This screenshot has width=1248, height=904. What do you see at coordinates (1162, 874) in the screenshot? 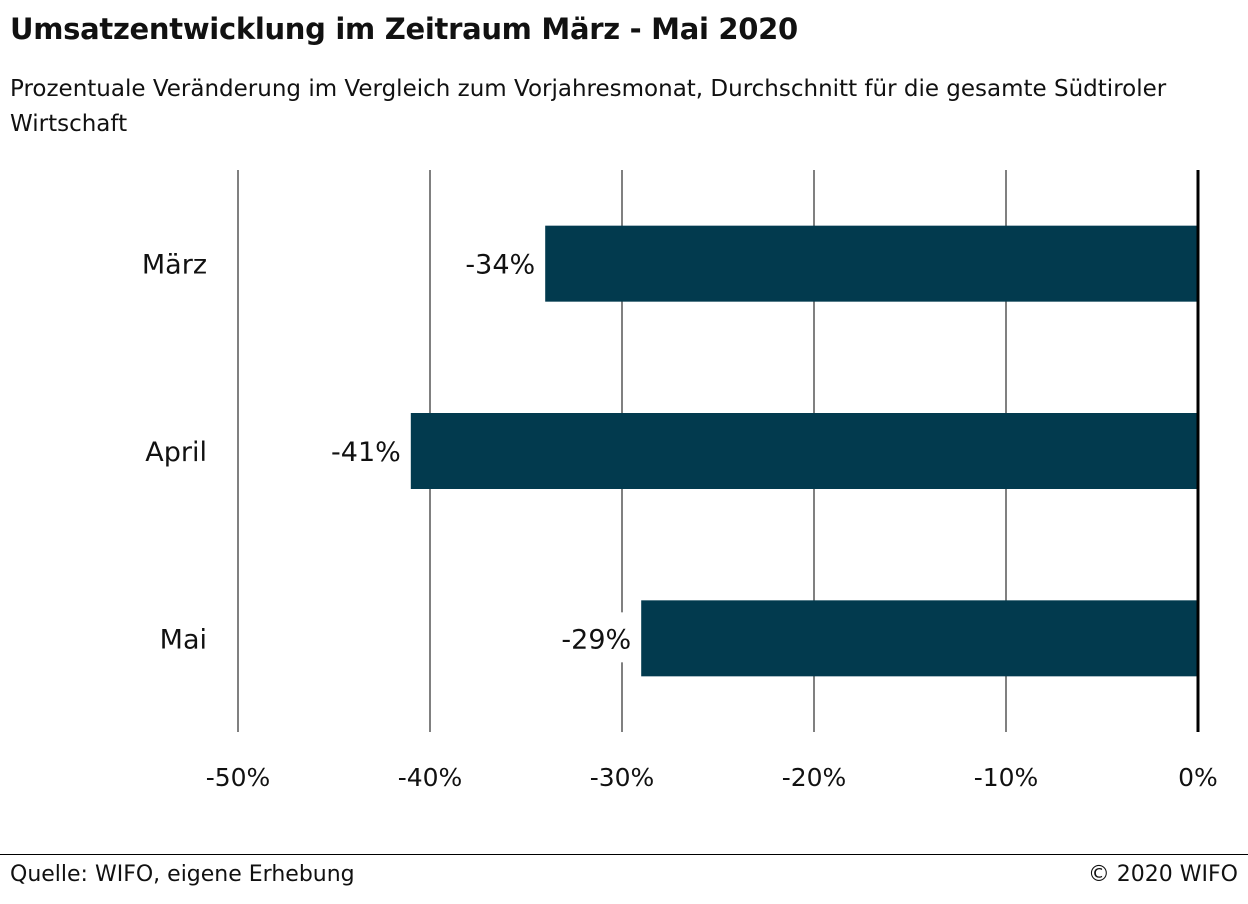
I see `copyright-note: © 2020 WIFO` at bounding box center [1162, 874].